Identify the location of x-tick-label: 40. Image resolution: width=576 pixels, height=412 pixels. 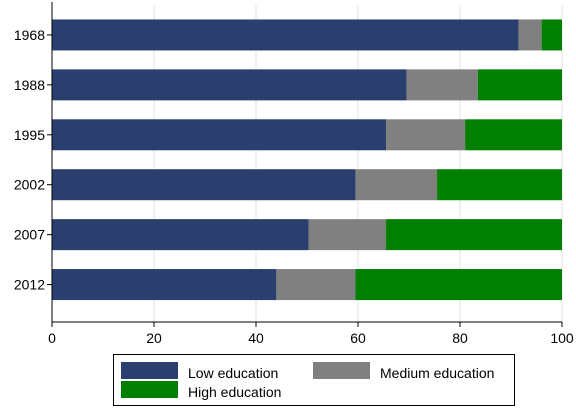
(256, 338).